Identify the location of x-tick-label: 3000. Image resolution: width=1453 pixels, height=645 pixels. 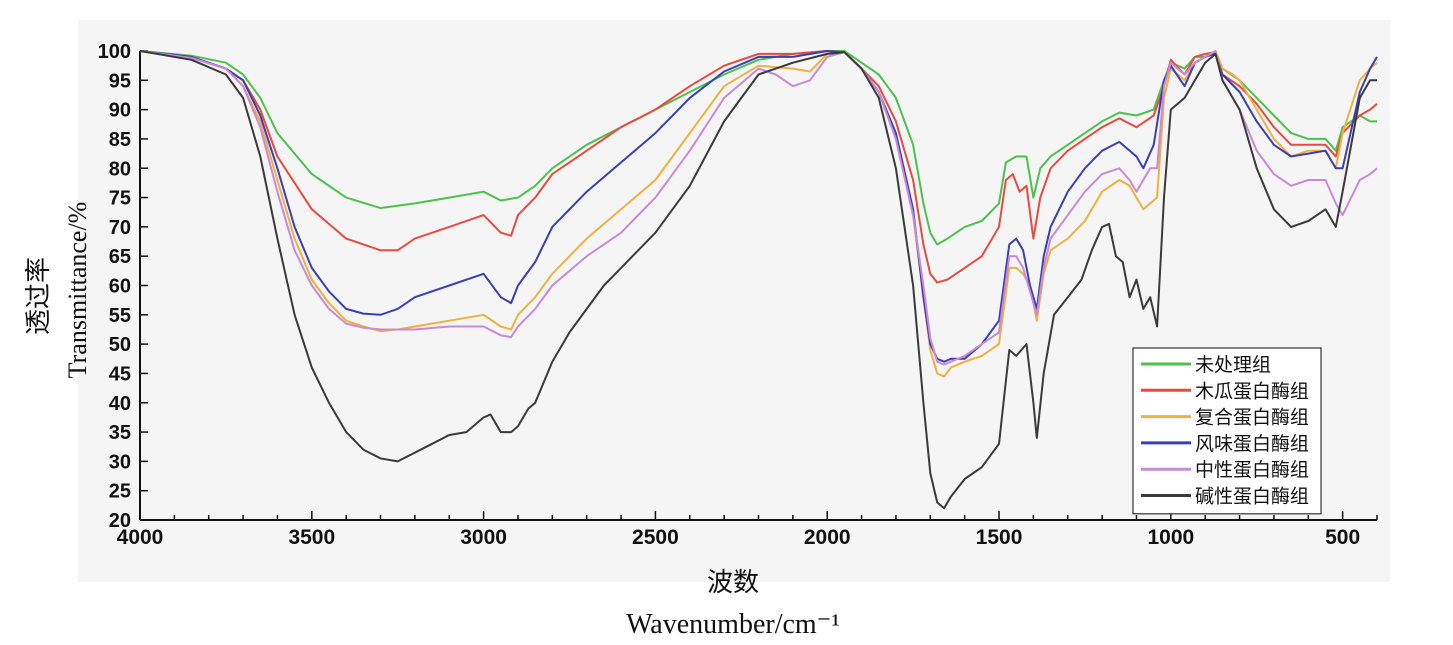
(483, 537).